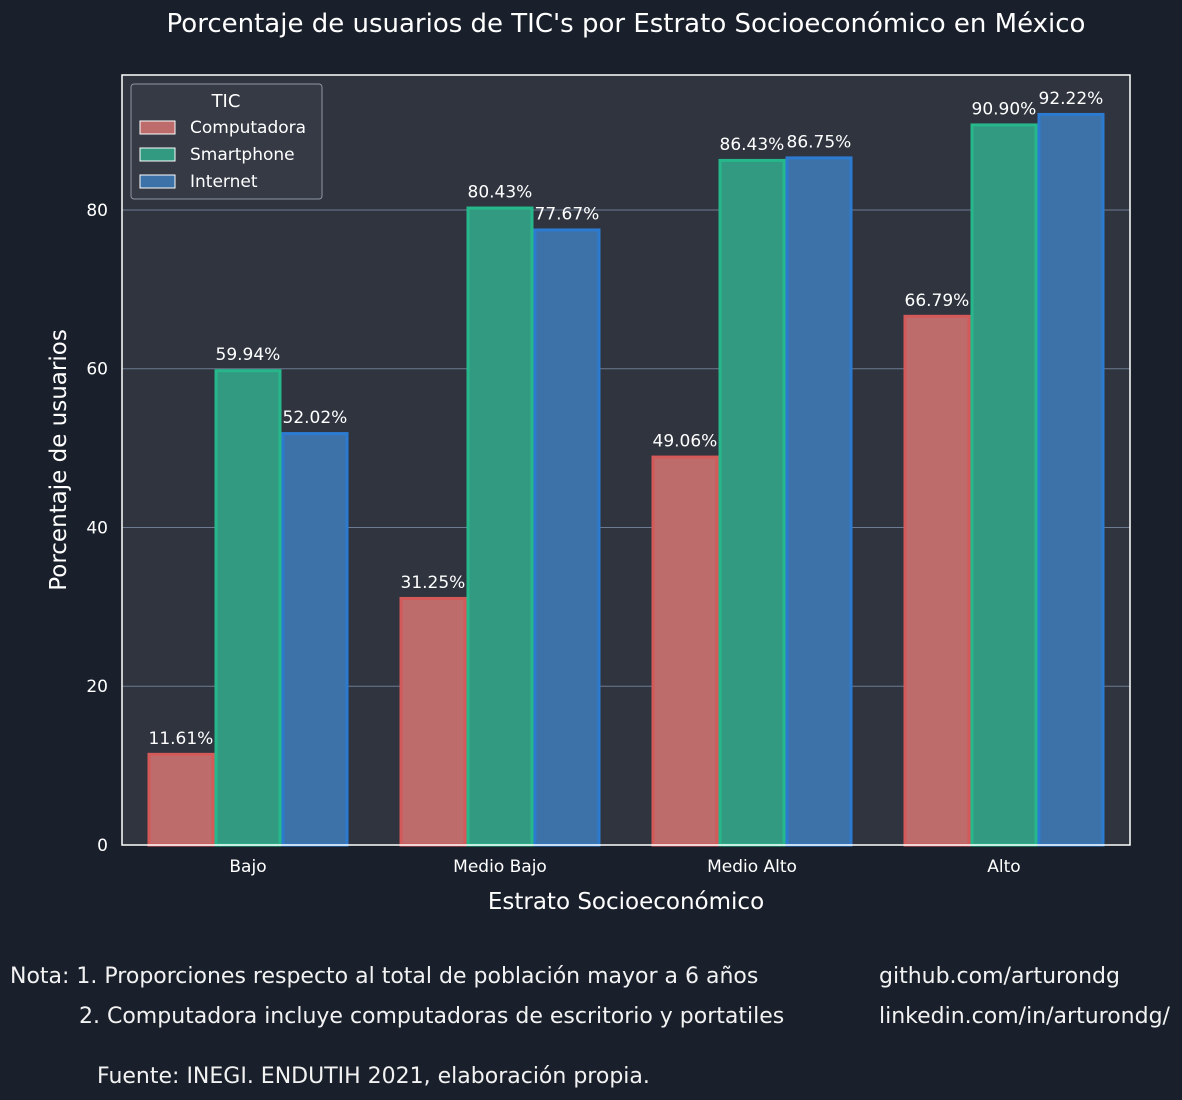  What do you see at coordinates (242, 155) in the screenshot?
I see `legend-label-smartphone: Smartphone` at bounding box center [242, 155].